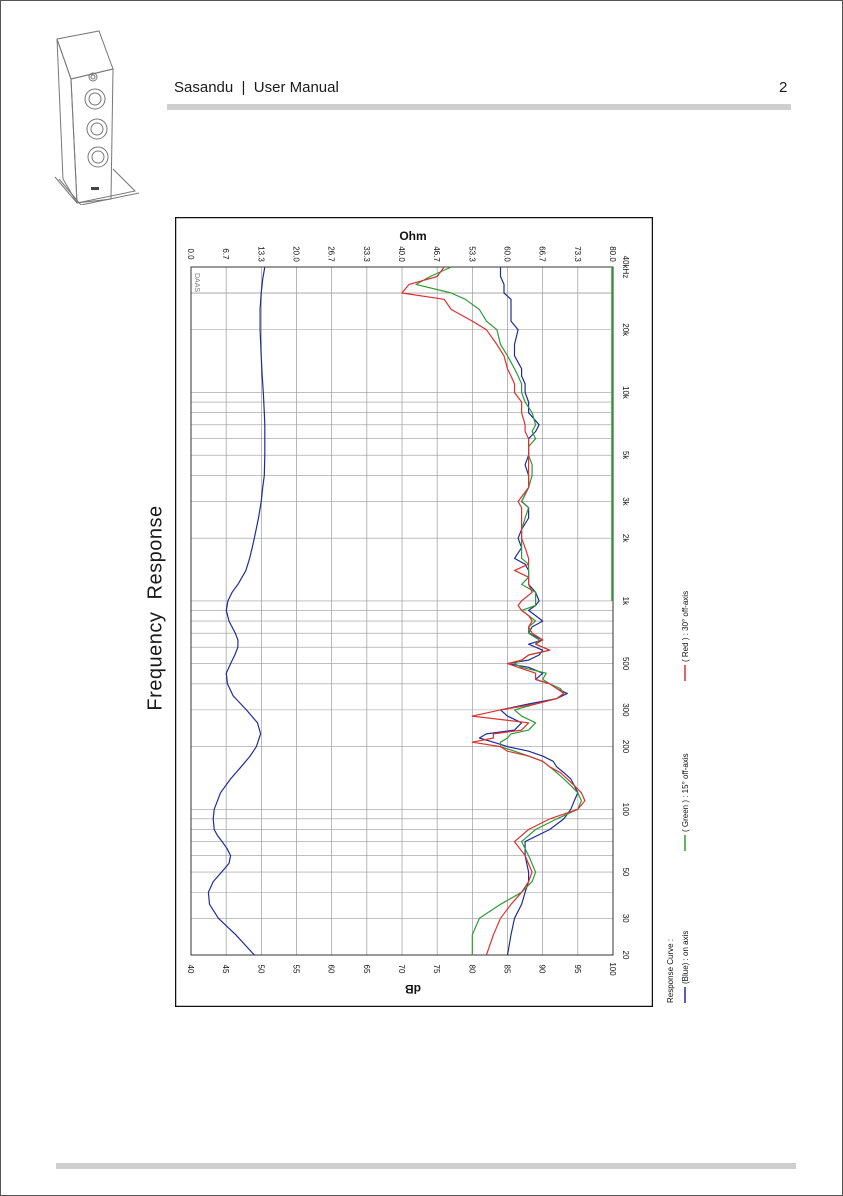  What do you see at coordinates (612, 969) in the screenshot?
I see `tick-label-db: 100` at bounding box center [612, 969].